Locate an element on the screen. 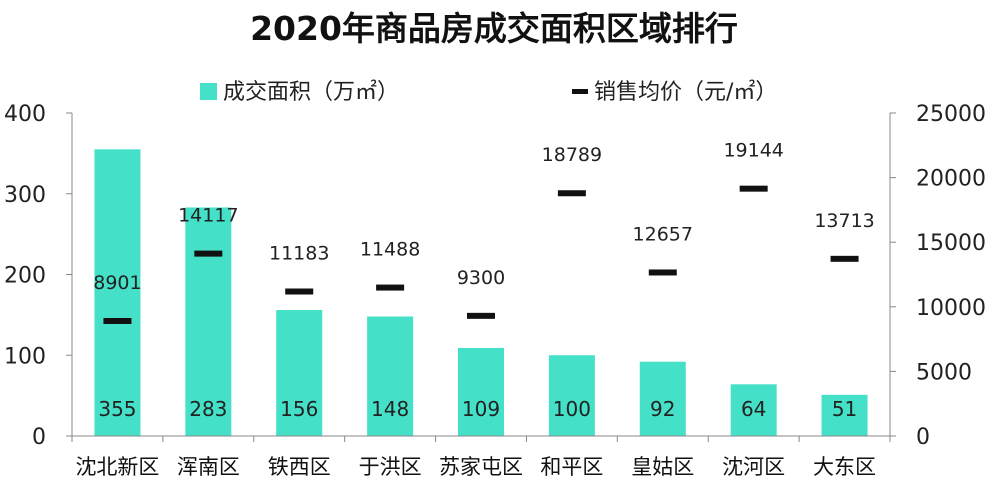 Image resolution: width=988 pixels, height=485 pixels. legend-area-swatch is located at coordinates (208, 91).